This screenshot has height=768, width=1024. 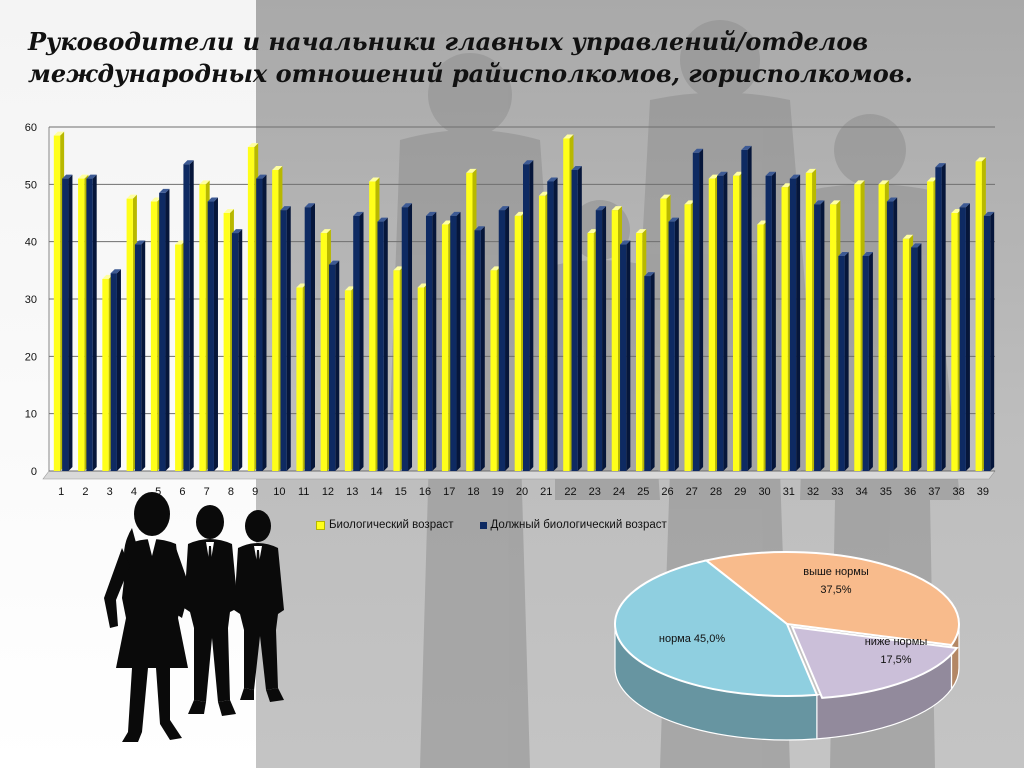 What do you see at coordinates (578, 525) in the screenshot?
I see `legend-label-series2: Должный биологический возраст` at bounding box center [578, 525].